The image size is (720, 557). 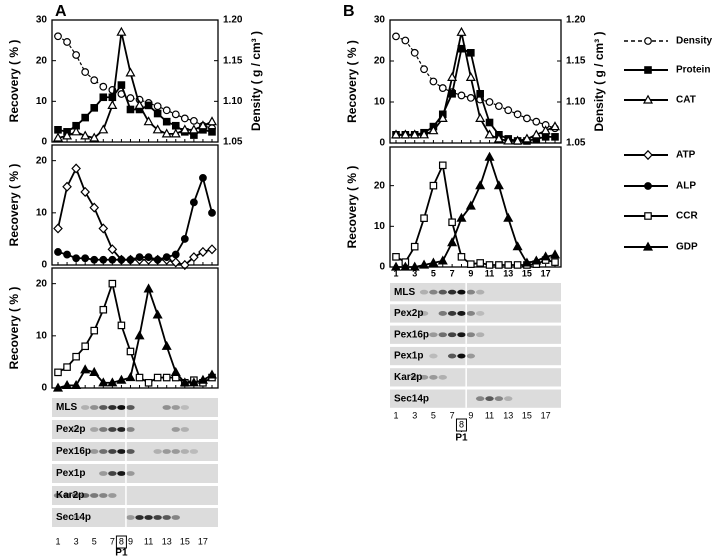 What do you see at coordinates (233, 101) in the screenshot?
I see `y2-tick-label: 1.10` at bounding box center [233, 101].